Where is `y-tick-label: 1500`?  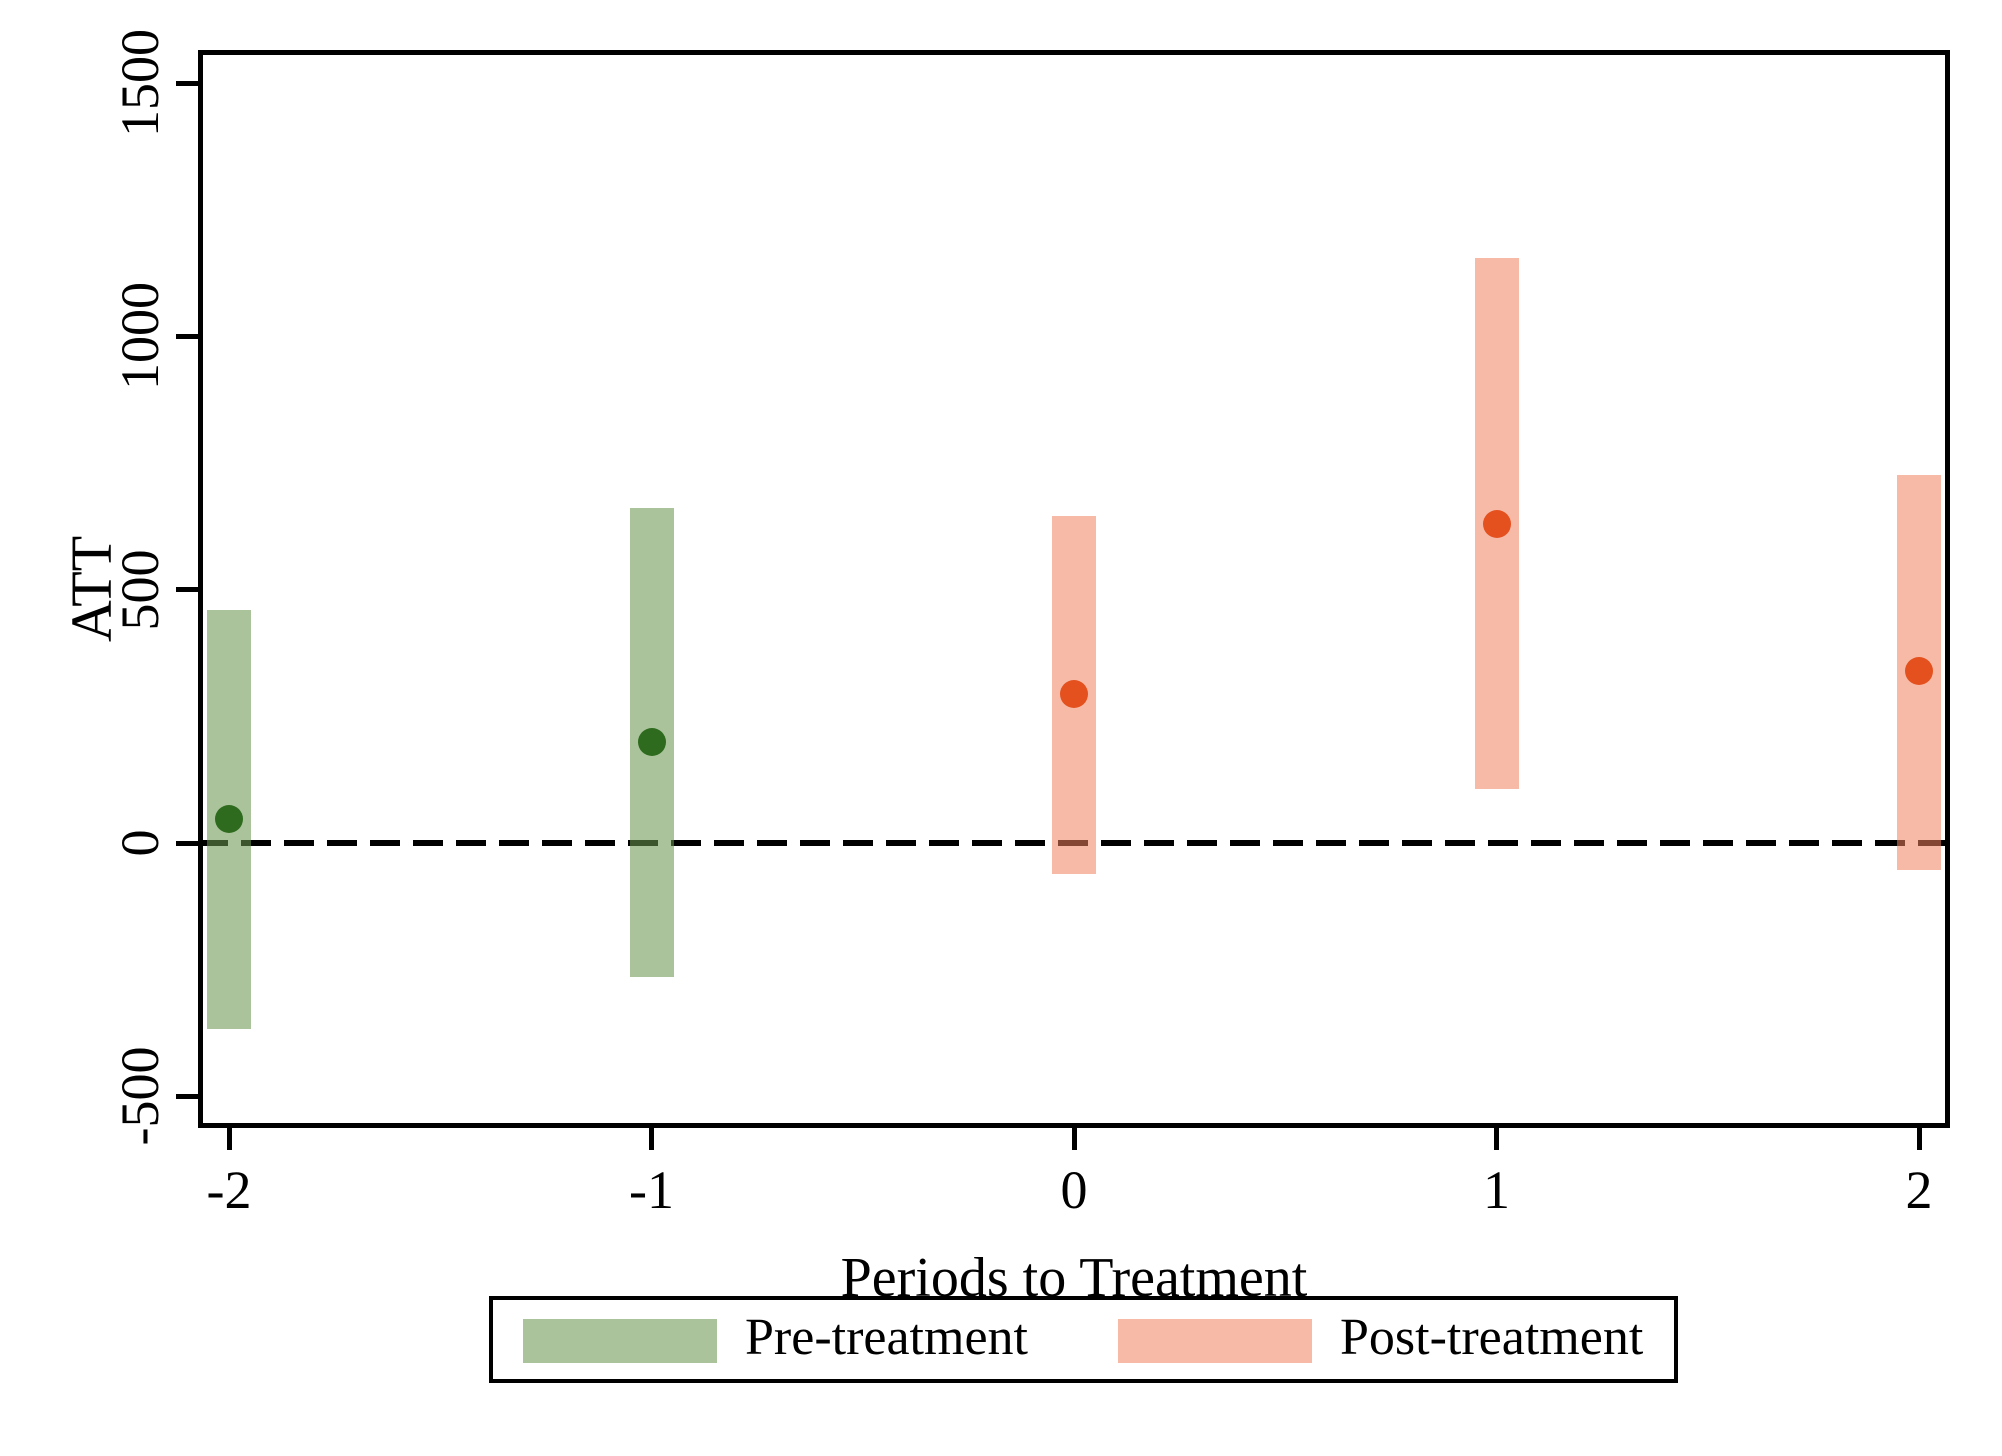
y-tick-label: 1500 is located at coordinates (140, 83).